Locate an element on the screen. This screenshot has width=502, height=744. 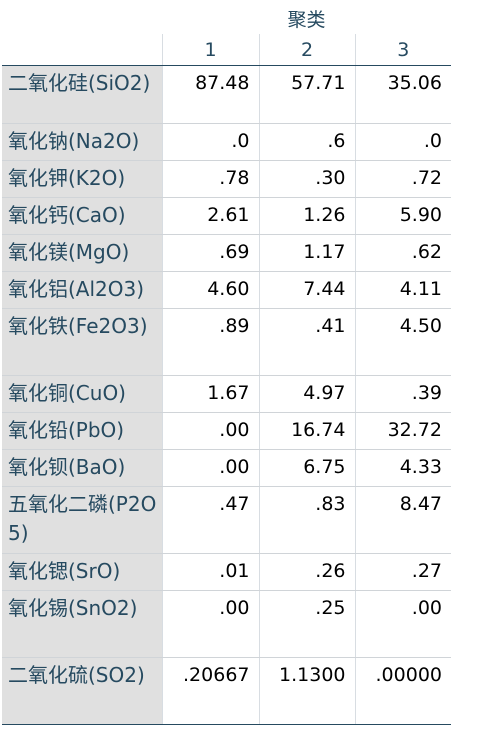
row-label: 氧化铁(Fe2O3) is located at coordinates (82, 342).